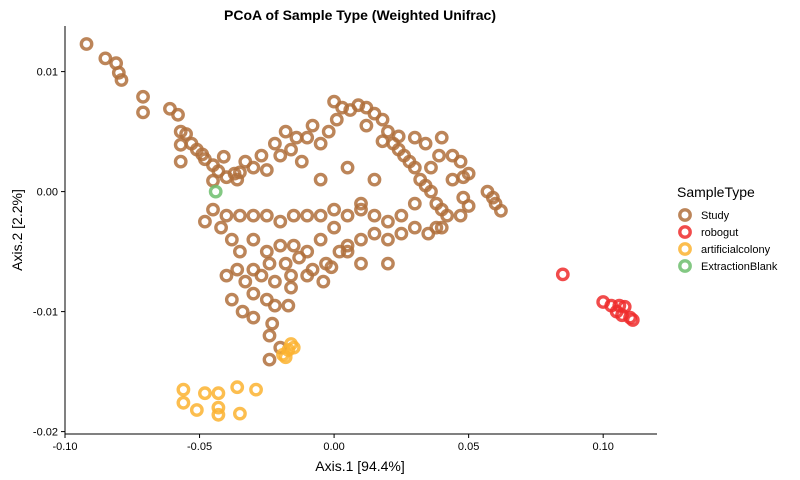  What do you see at coordinates (739, 267) in the screenshot?
I see `legend-label: ExtractionBlank` at bounding box center [739, 267].